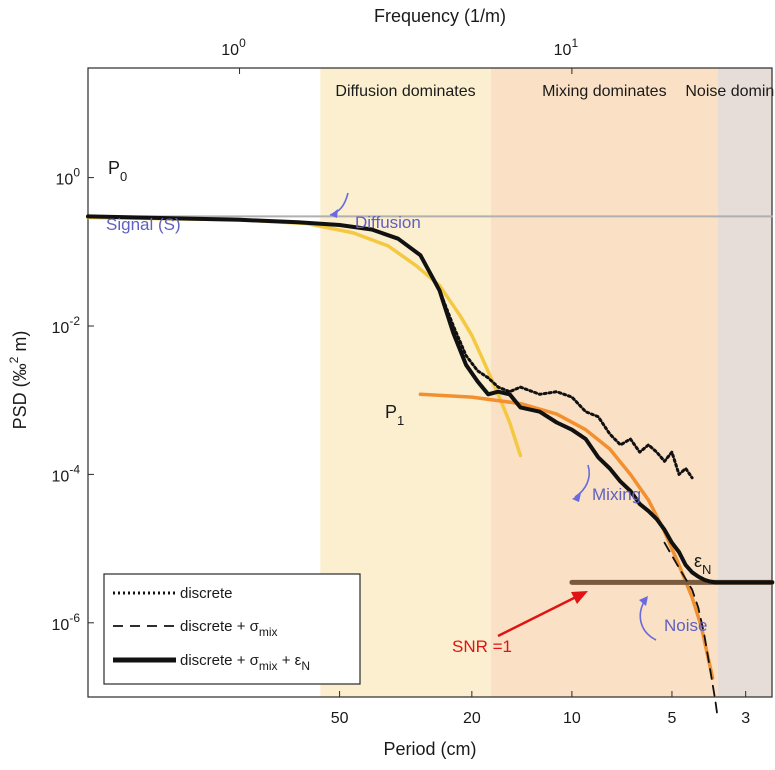 The width and height of the screenshot is (775, 770). Describe the element at coordinates (730, 91) in the screenshot. I see `region-label-3: Noise dominates` at that location.